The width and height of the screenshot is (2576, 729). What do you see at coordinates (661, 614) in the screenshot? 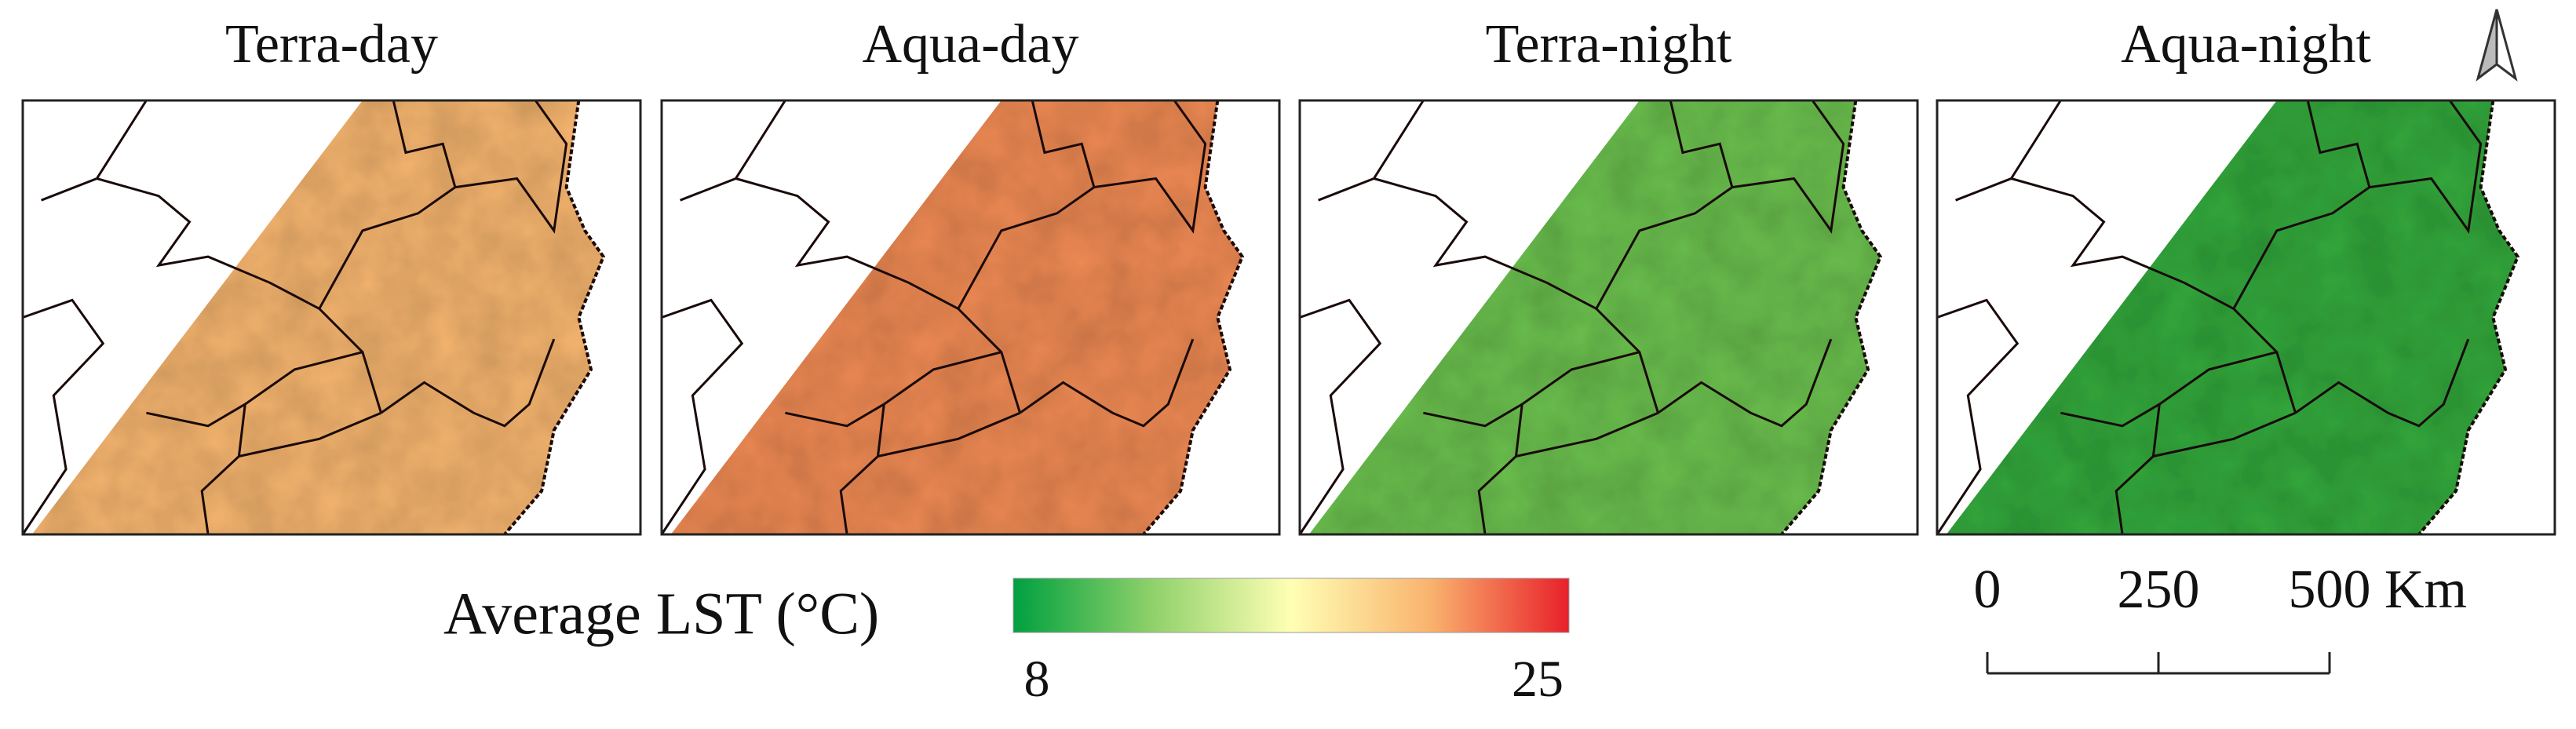
I see `legend-title: Average LST (°C)` at bounding box center [661, 614].